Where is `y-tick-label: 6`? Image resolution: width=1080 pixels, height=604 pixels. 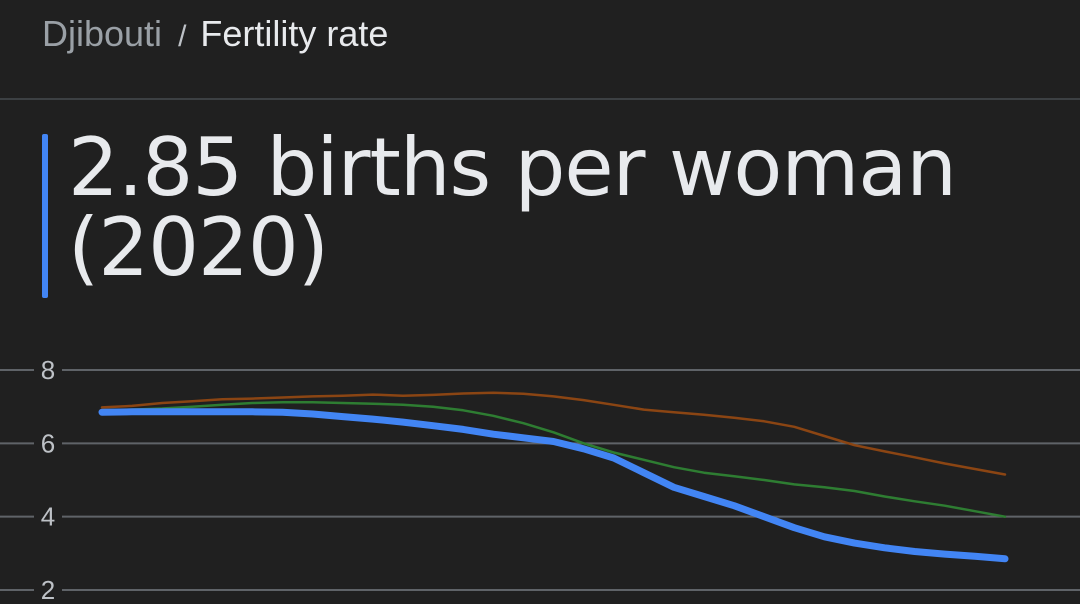 y-tick-label: 6 is located at coordinates (48, 443).